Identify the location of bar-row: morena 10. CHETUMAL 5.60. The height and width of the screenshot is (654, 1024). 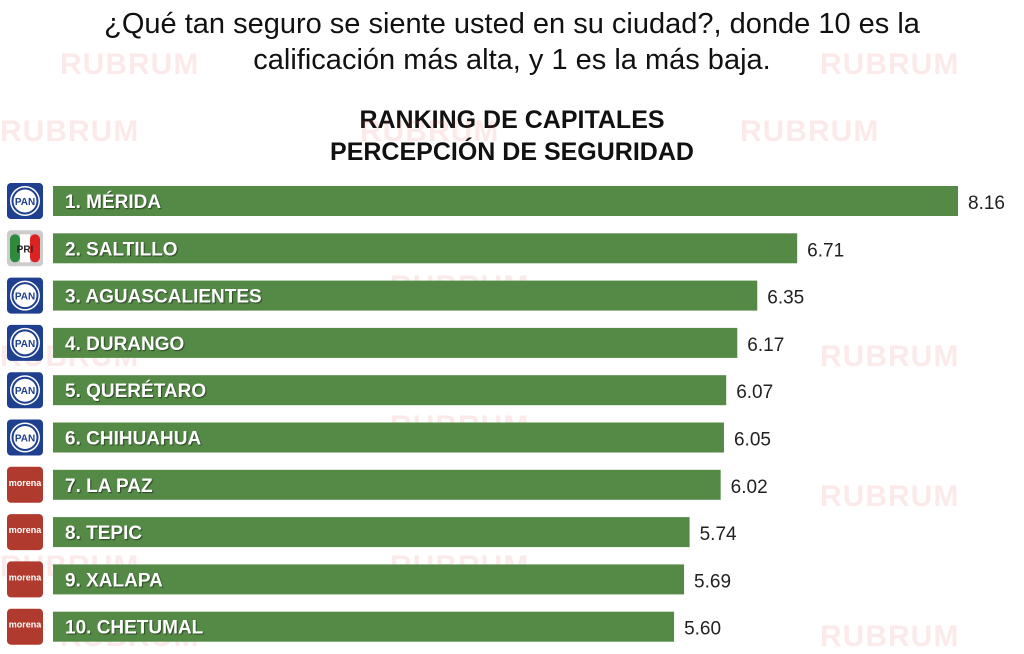
(364, 626).